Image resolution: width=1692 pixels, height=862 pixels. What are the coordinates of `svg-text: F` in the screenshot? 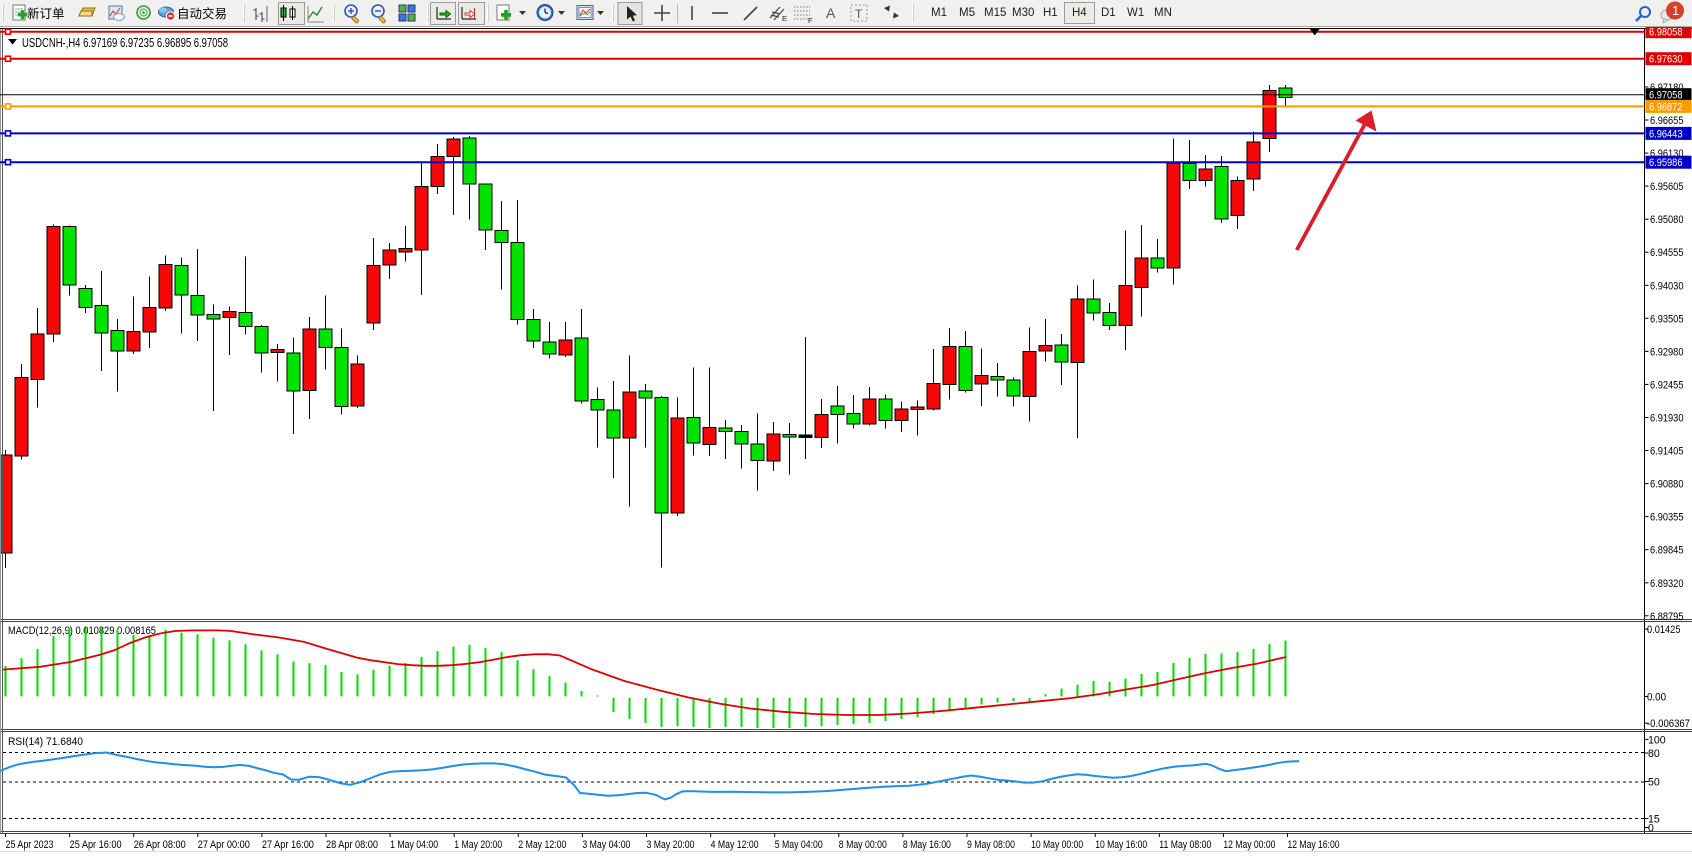 It's located at (810, 20).